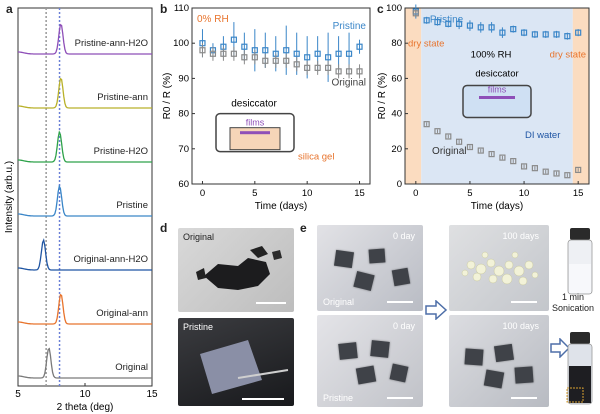 This screenshot has height=414, width=600. What do you see at coordinates (281, 96) in the screenshot?
I see `plot-frame` at bounding box center [281, 96].